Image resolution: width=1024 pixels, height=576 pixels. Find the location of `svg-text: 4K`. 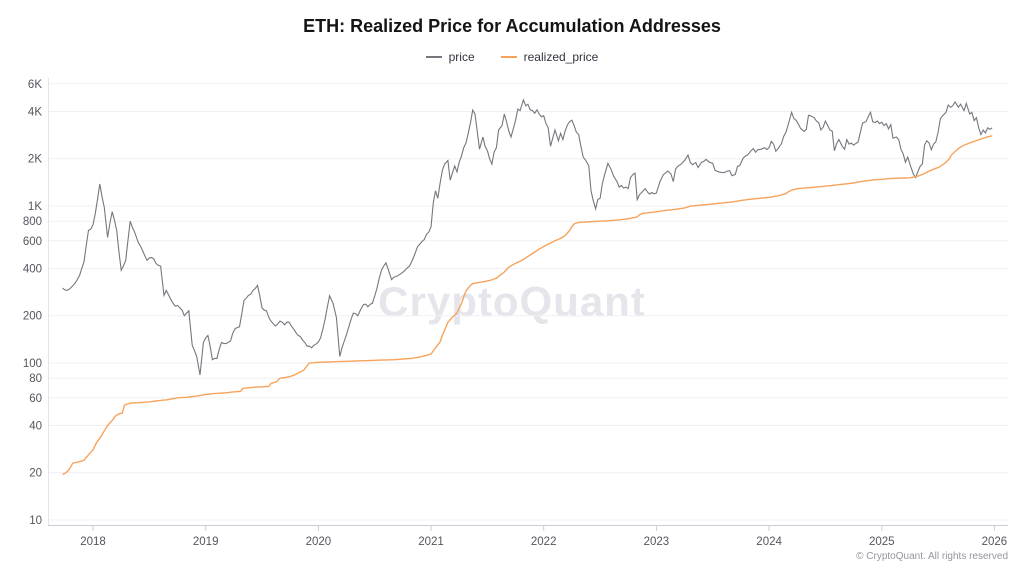

svg-text: 4K is located at coordinates (35, 113).